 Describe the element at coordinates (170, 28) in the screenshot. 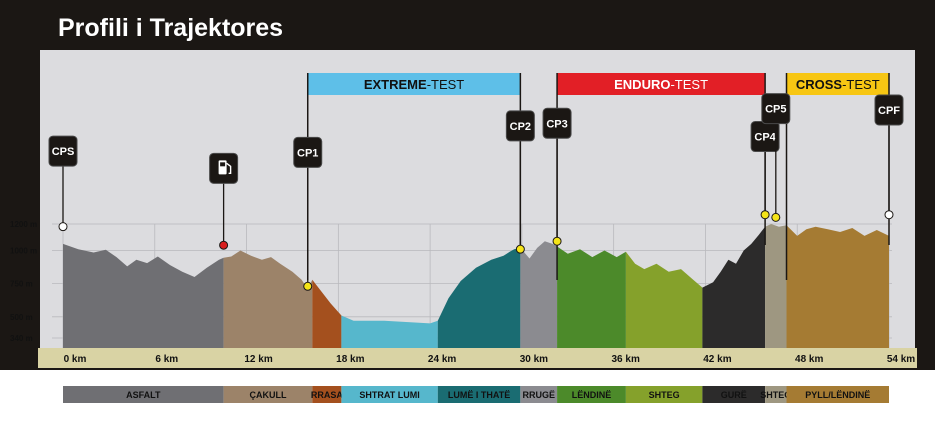

I see `chart-title: Profili i Trajektores` at that location.